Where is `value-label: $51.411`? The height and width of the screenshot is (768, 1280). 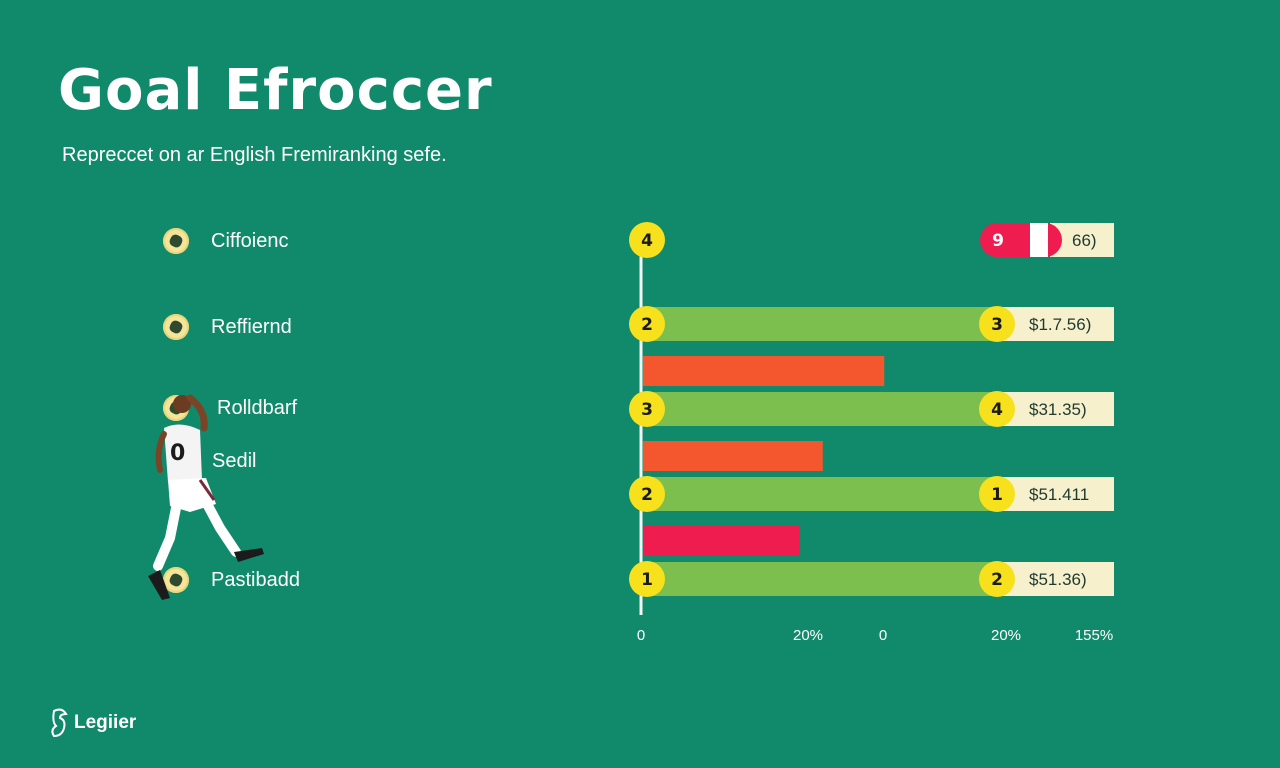 value-label: $51.411 is located at coordinates (1059, 494).